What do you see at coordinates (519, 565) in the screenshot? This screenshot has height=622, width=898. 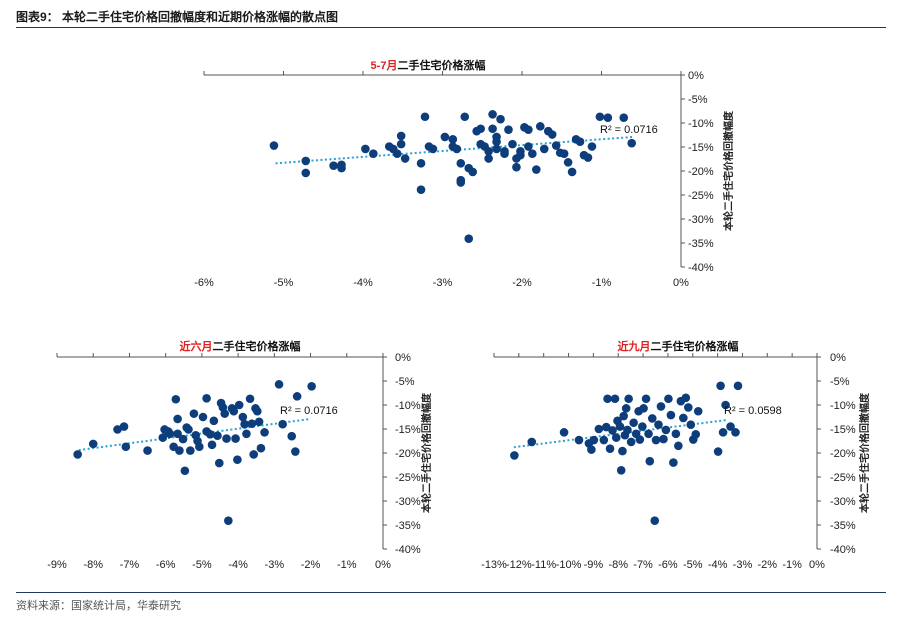 I see `x-tick-label: -12%` at bounding box center [519, 565].